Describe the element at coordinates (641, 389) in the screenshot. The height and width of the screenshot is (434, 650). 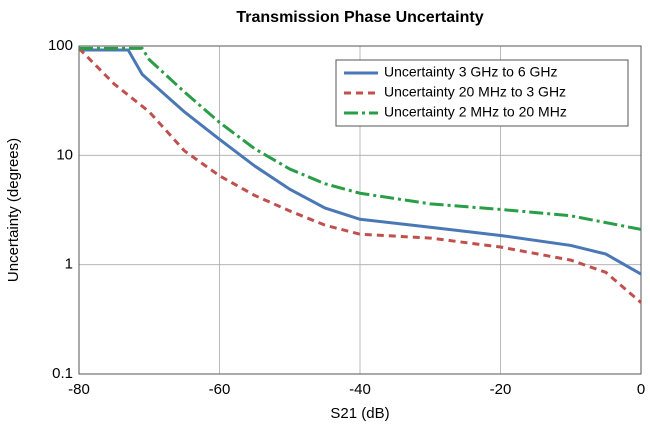
I see `x-tick-label: 0` at that location.